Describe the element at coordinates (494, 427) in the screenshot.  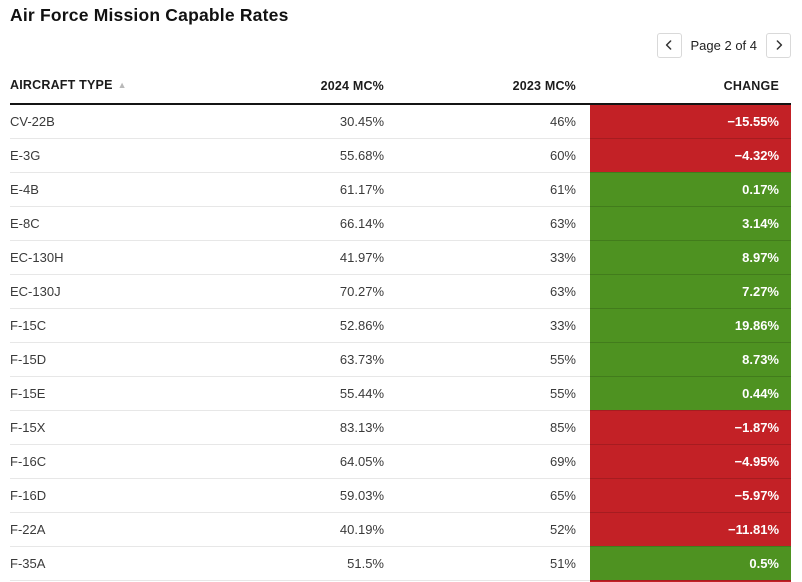
I see `mc-2023-cell: 85%` at that location.